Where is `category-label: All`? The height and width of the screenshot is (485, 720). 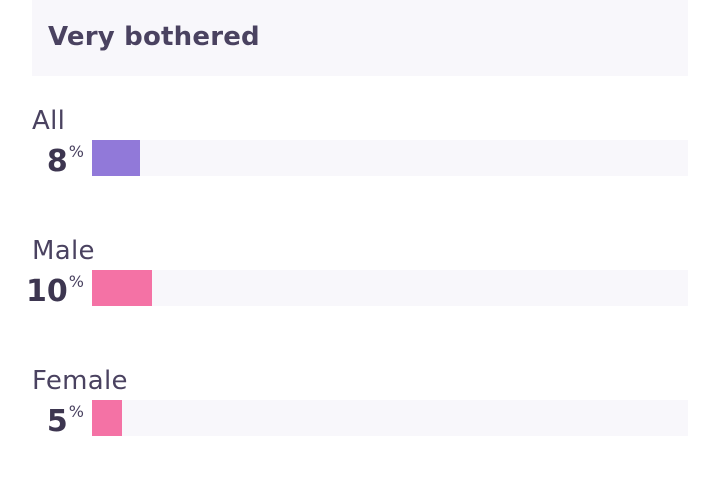
category-label: All is located at coordinates (49, 121).